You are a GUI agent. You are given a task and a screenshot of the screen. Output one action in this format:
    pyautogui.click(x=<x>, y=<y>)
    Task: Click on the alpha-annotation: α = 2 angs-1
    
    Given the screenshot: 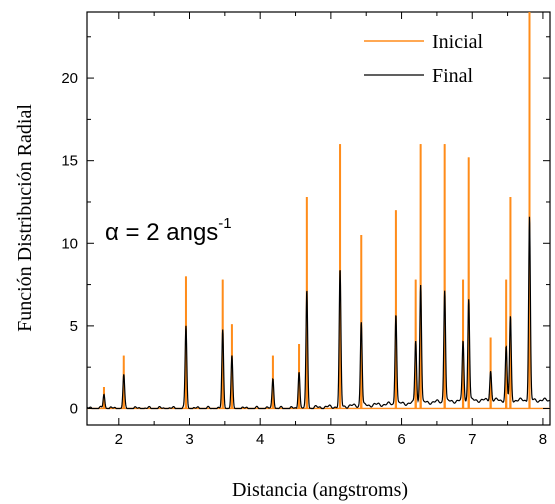 What is the action you would take?
    pyautogui.click(x=168, y=230)
    